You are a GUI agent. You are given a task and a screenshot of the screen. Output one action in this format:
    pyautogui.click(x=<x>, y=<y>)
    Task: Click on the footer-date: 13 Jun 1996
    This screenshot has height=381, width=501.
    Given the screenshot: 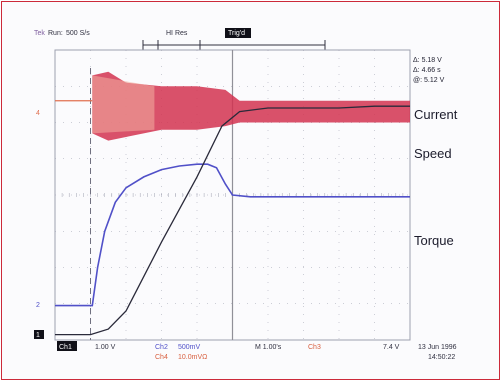 What is the action you would take?
    pyautogui.click(x=437, y=347)
    